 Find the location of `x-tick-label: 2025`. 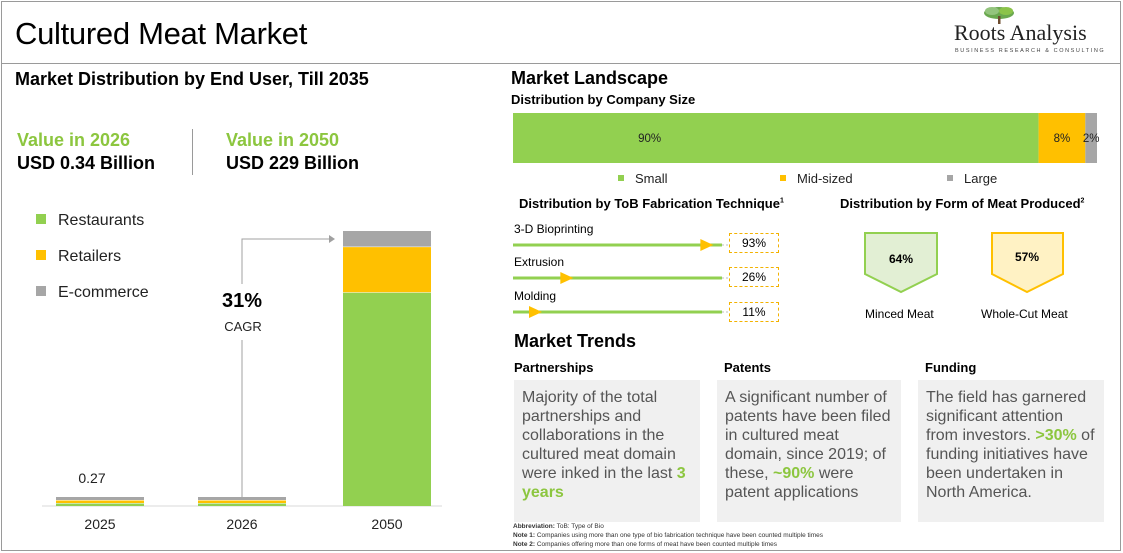

x-tick-label: 2025 is located at coordinates (99, 524).